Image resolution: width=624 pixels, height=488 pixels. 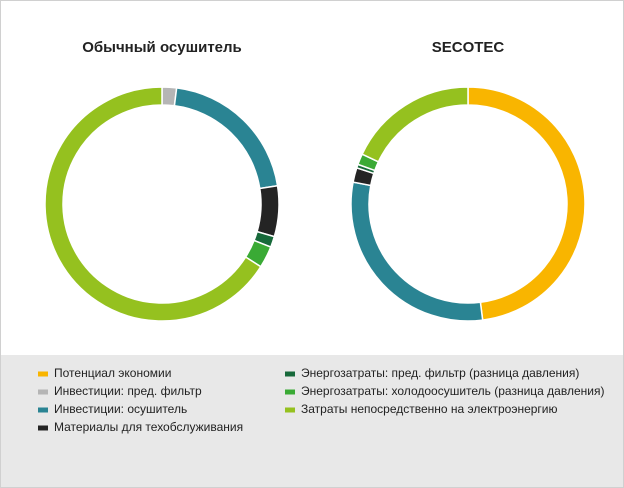 What do you see at coordinates (128, 391) in the screenshot?
I see `legend-label: Инвестиции: пред. фильтр` at bounding box center [128, 391].